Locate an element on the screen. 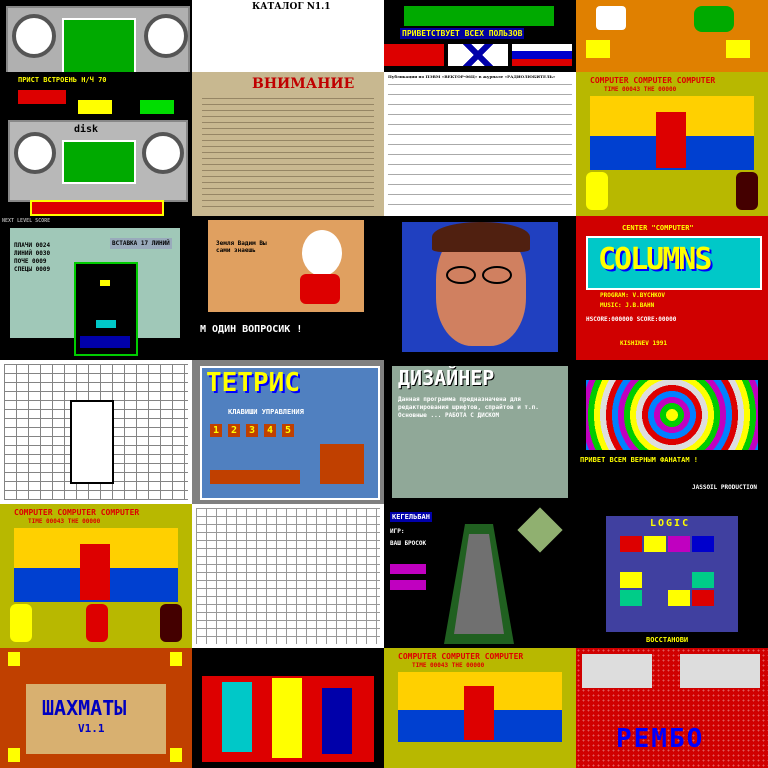 The height and width of the screenshot is (768, 768). columns-title: COLUMNS is located at coordinates (655, 259).